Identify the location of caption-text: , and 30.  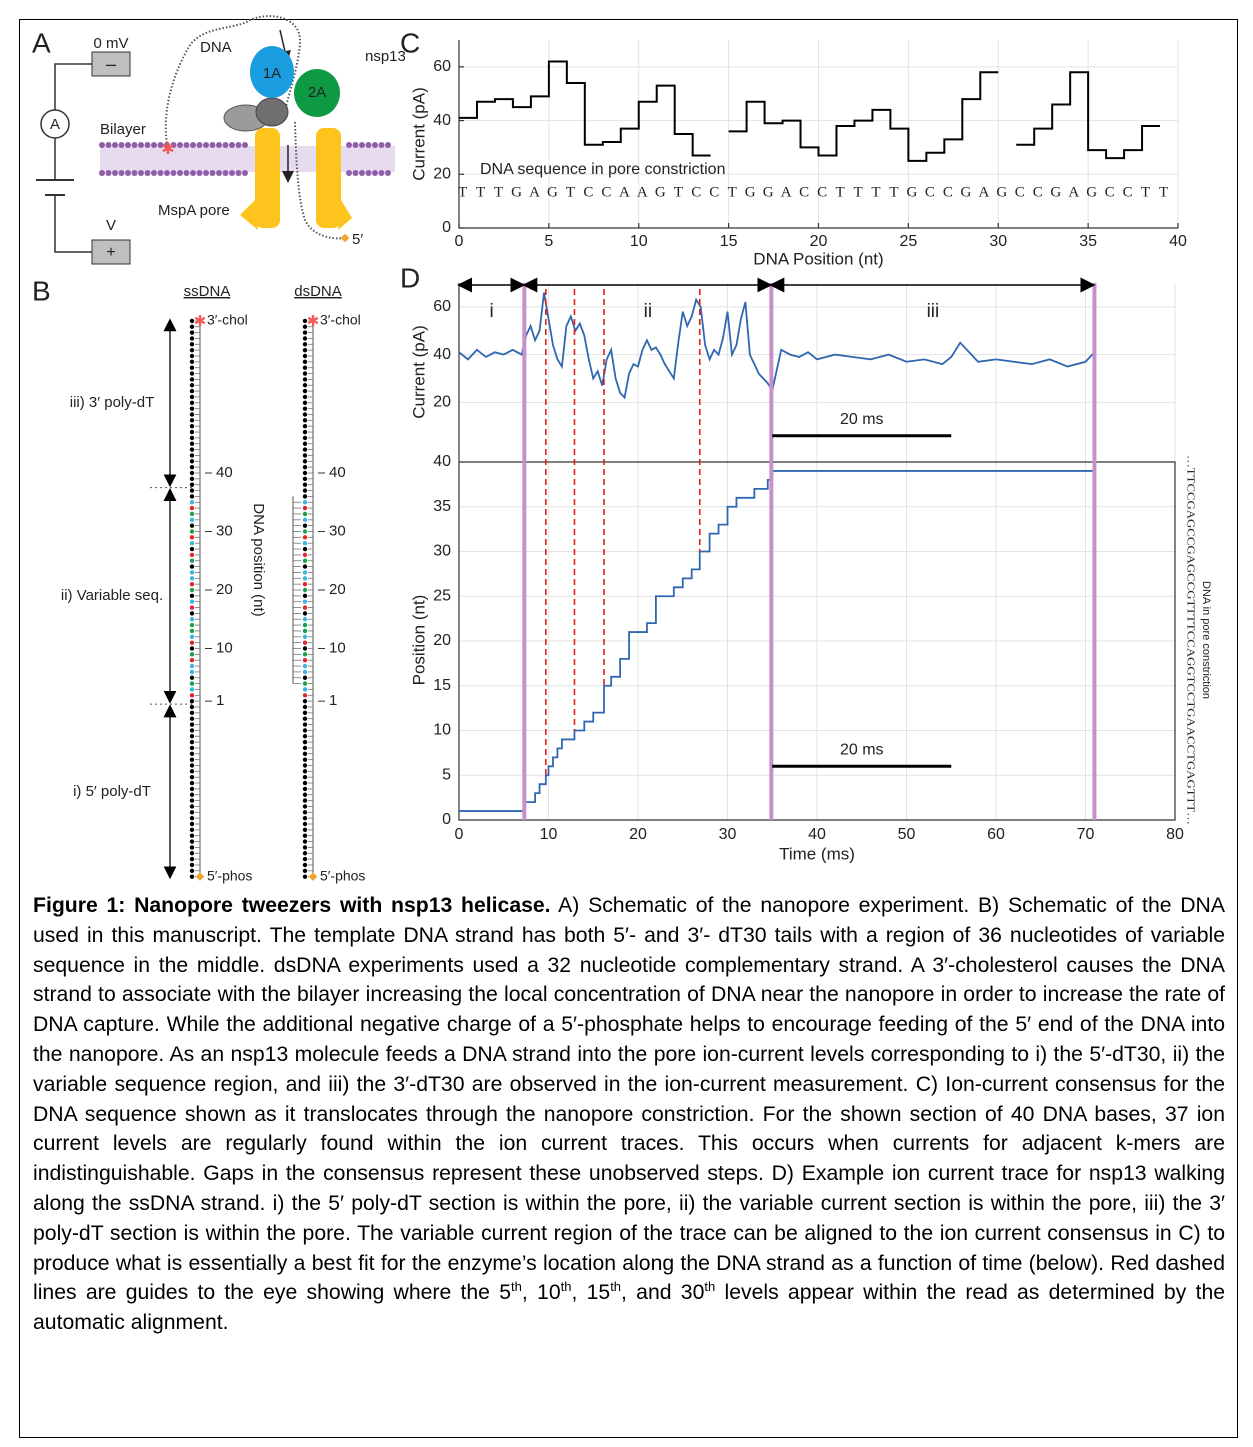
(663, 1293).